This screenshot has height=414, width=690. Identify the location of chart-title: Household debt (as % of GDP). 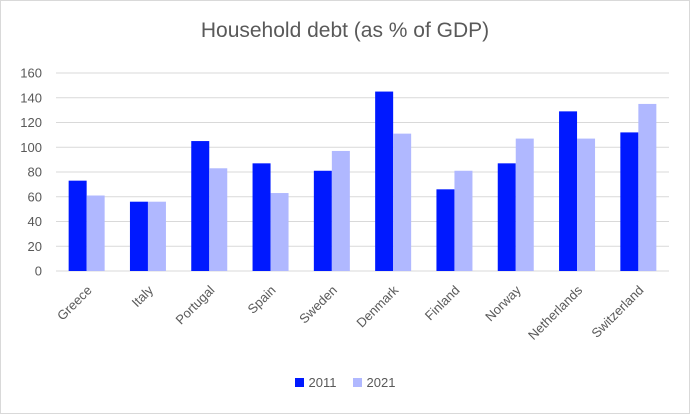
(345, 30).